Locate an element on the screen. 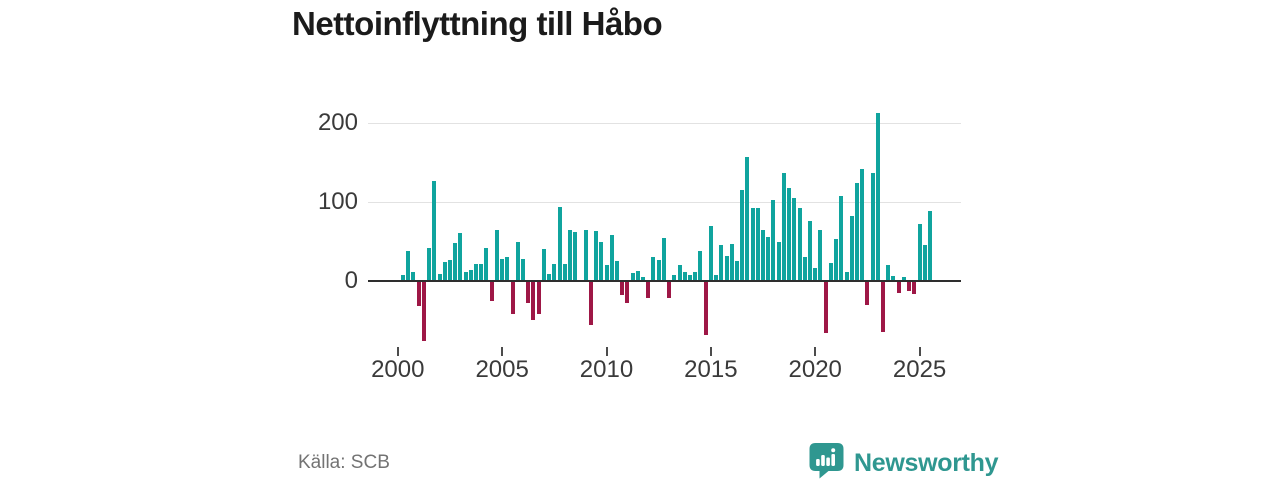  y-axis-label: 100 is located at coordinates (337, 201).